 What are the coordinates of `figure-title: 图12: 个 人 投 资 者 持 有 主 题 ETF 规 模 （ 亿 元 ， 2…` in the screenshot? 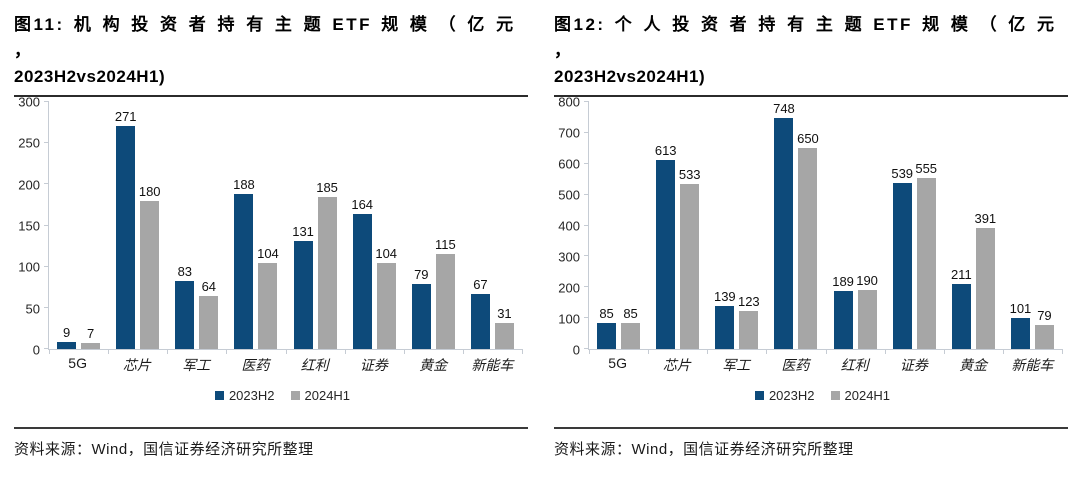 It's located at (811, 54).